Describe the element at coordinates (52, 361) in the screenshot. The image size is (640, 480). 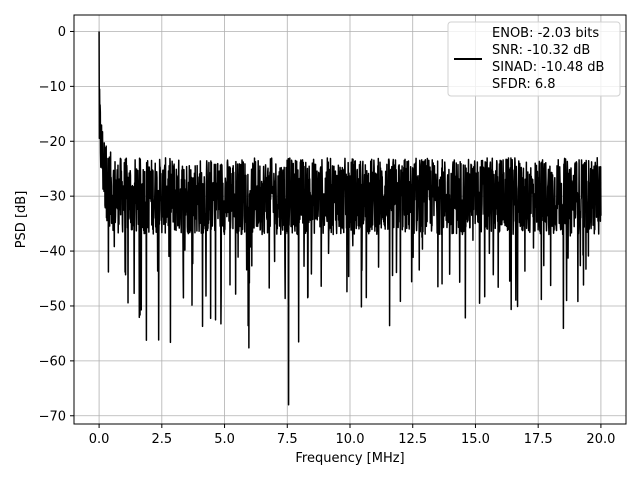
I see `y-tick-label: −60` at that location.